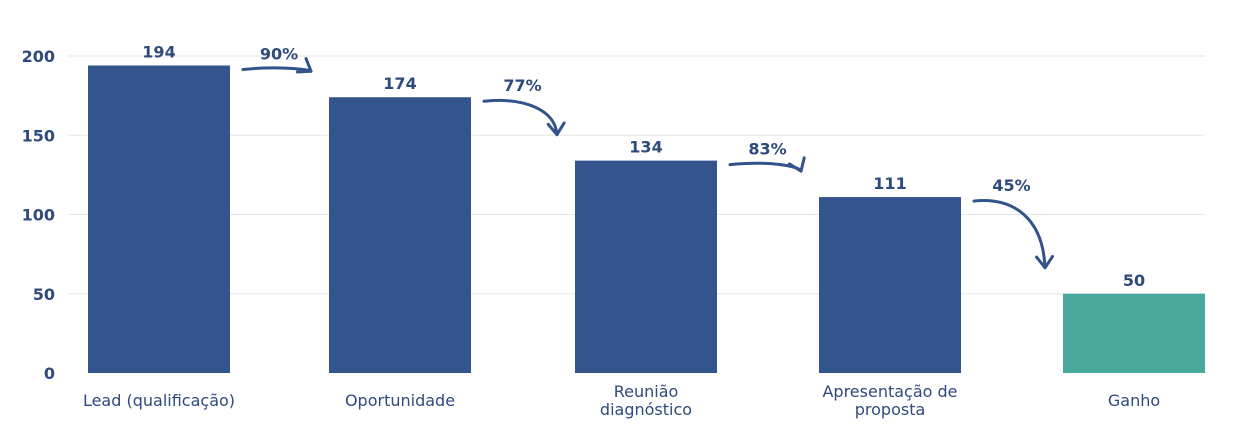 This screenshot has width=1236, height=433. Describe the element at coordinates (49, 373) in the screenshot. I see `y-tick-label: 0` at that location.